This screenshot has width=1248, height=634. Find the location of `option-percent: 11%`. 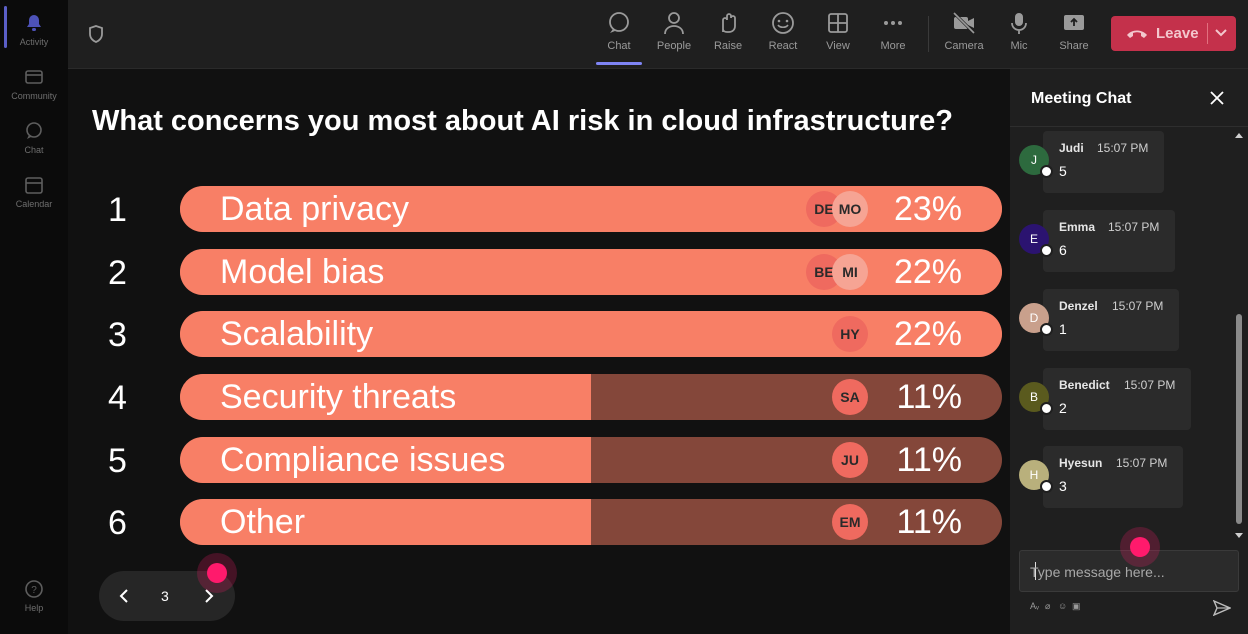

option-percent: 11% is located at coordinates (929, 460).